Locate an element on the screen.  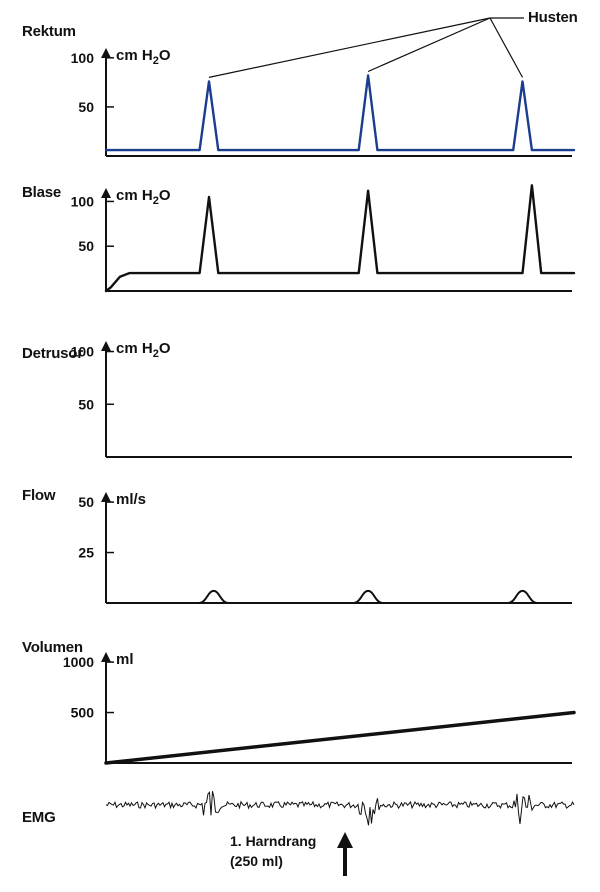
emg-trace is located at coordinates (340, 808).